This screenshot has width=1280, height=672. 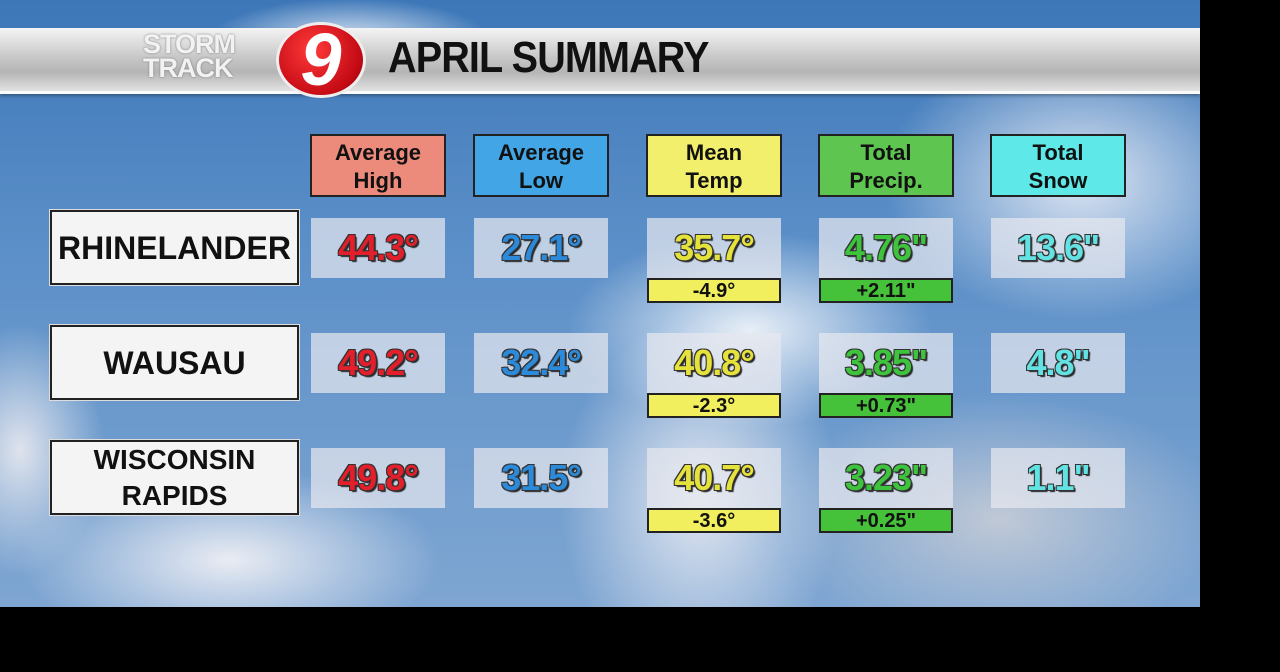 I want to click on header-line2: Low, so click(x=541, y=180).